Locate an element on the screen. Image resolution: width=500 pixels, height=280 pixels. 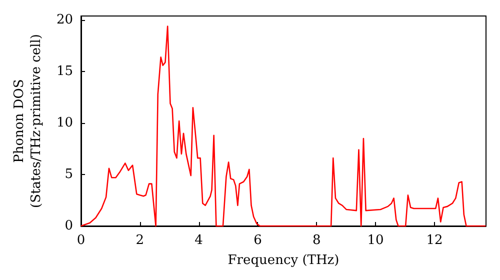
y-tick-label: 20 is located at coordinates (64, 20).